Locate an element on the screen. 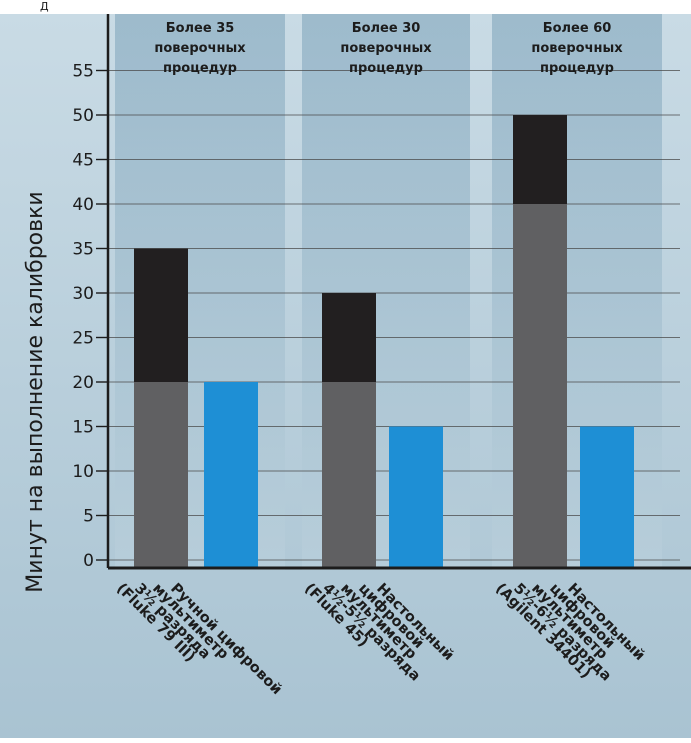 The image size is (691, 743). y-tick-label-45: 45 is located at coordinates (83, 161).